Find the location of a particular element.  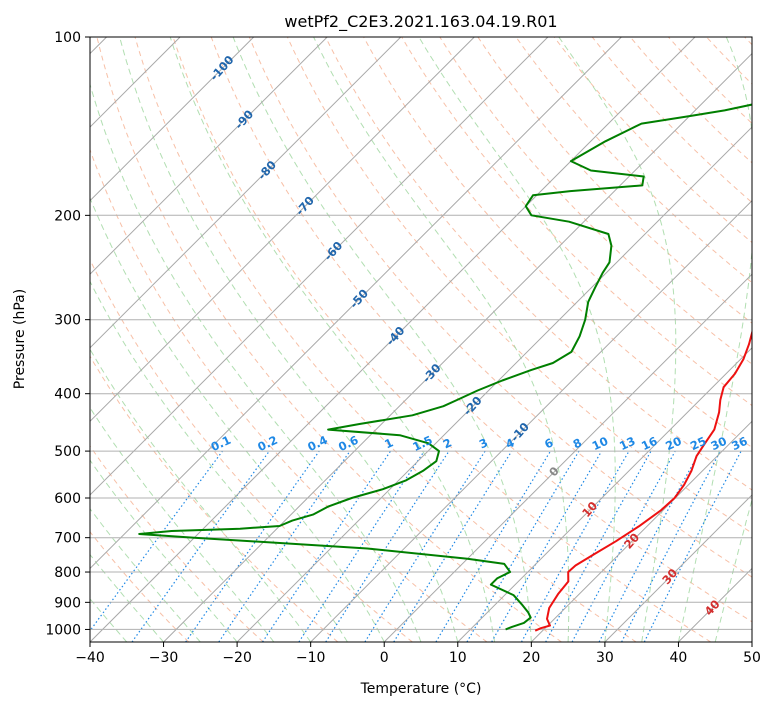

mixing-ratio-label: 10 is located at coordinates (600, 443).